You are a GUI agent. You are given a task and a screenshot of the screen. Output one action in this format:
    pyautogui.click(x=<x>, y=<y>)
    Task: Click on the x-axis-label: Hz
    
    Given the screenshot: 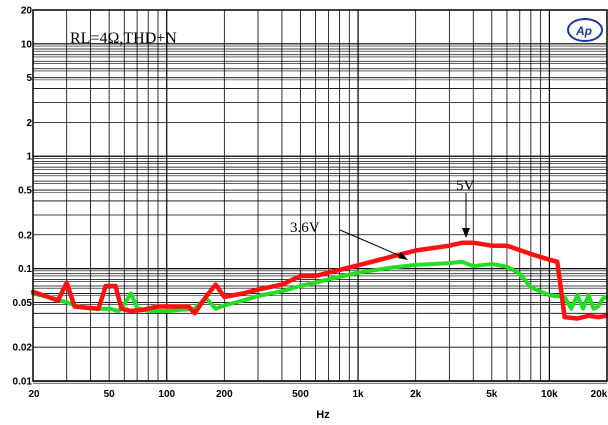 What is the action you would take?
    pyautogui.click(x=323, y=415)
    